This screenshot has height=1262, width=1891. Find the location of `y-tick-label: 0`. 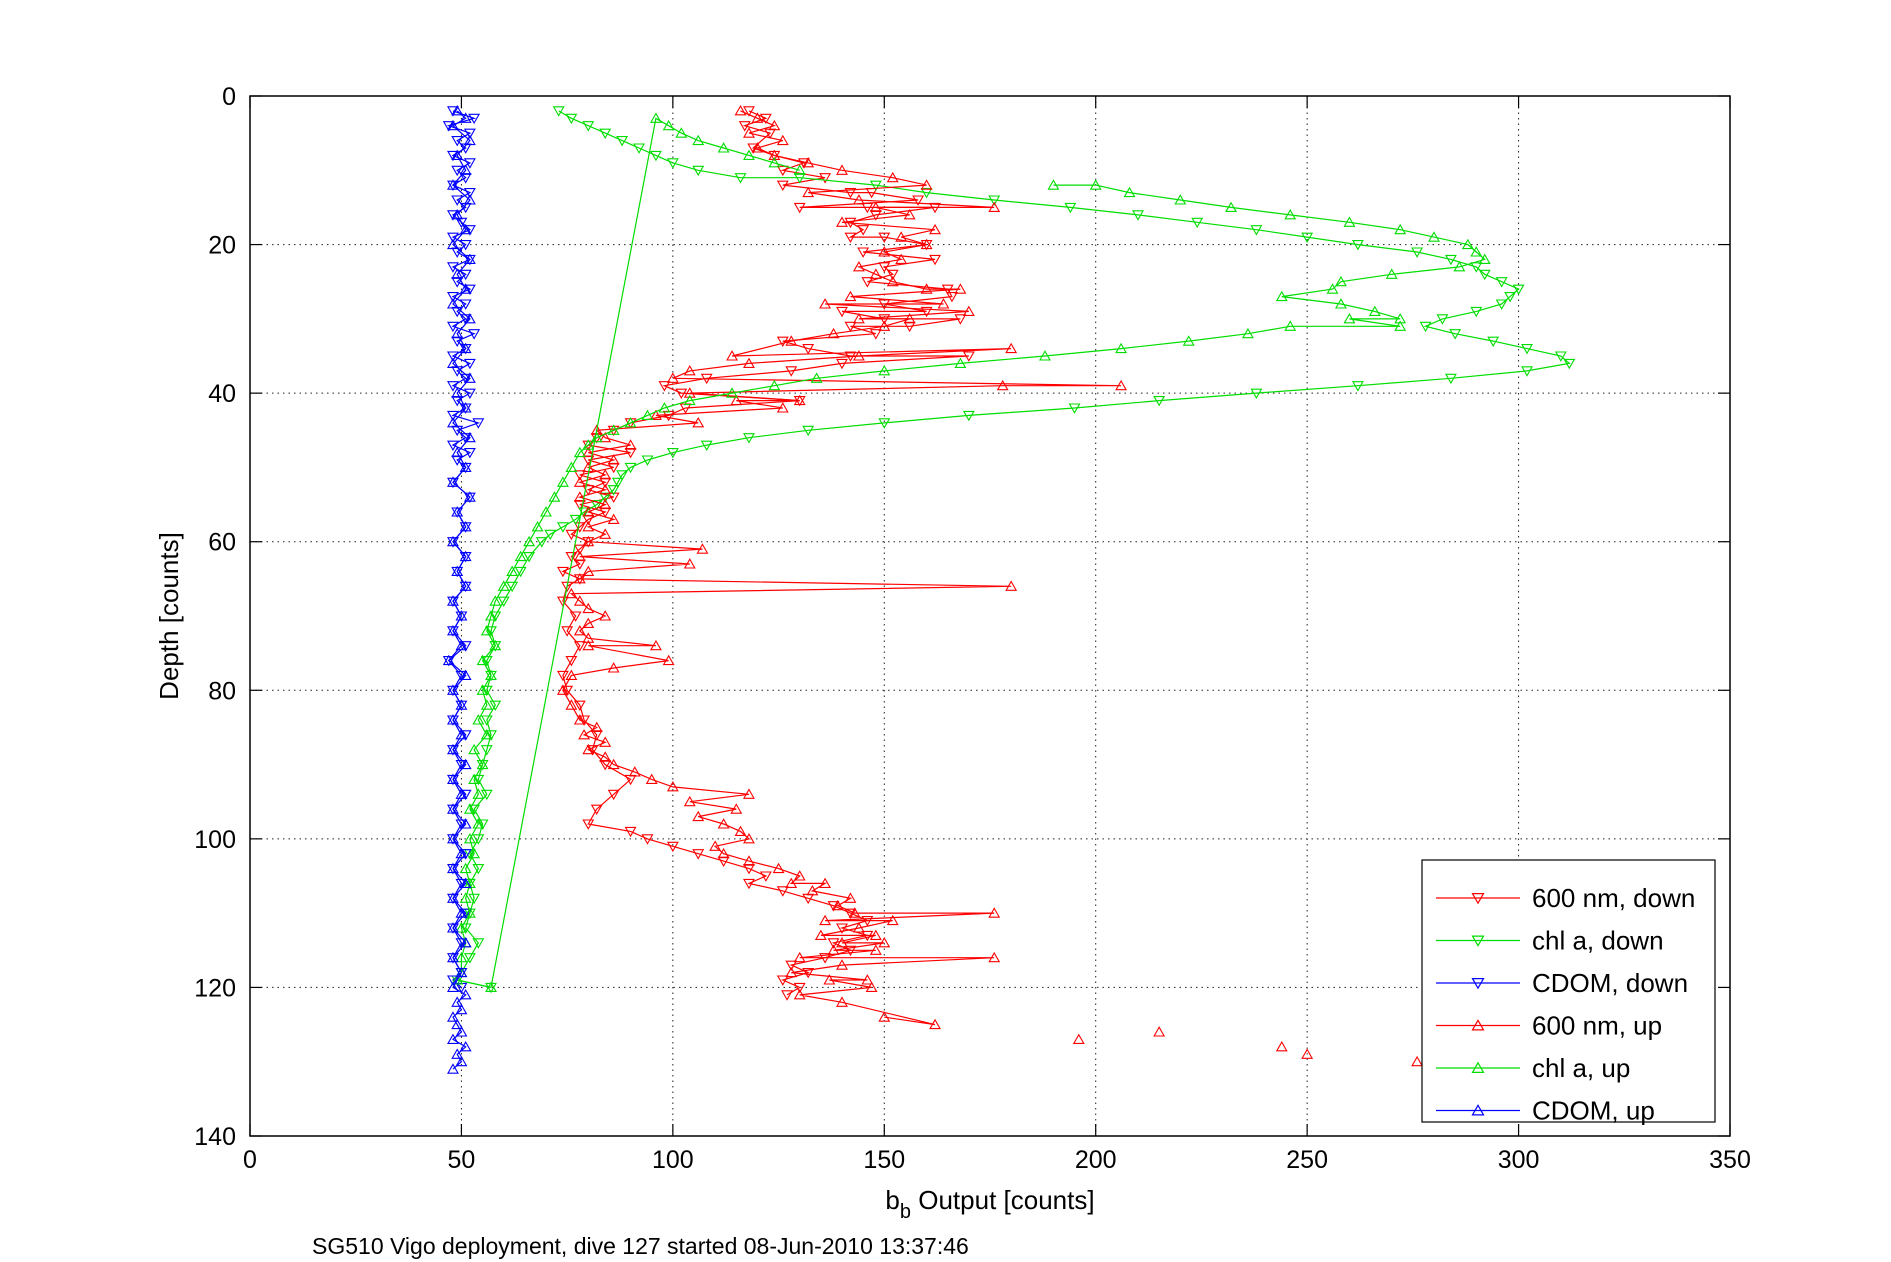

y-tick-label: 0 is located at coordinates (229, 97).